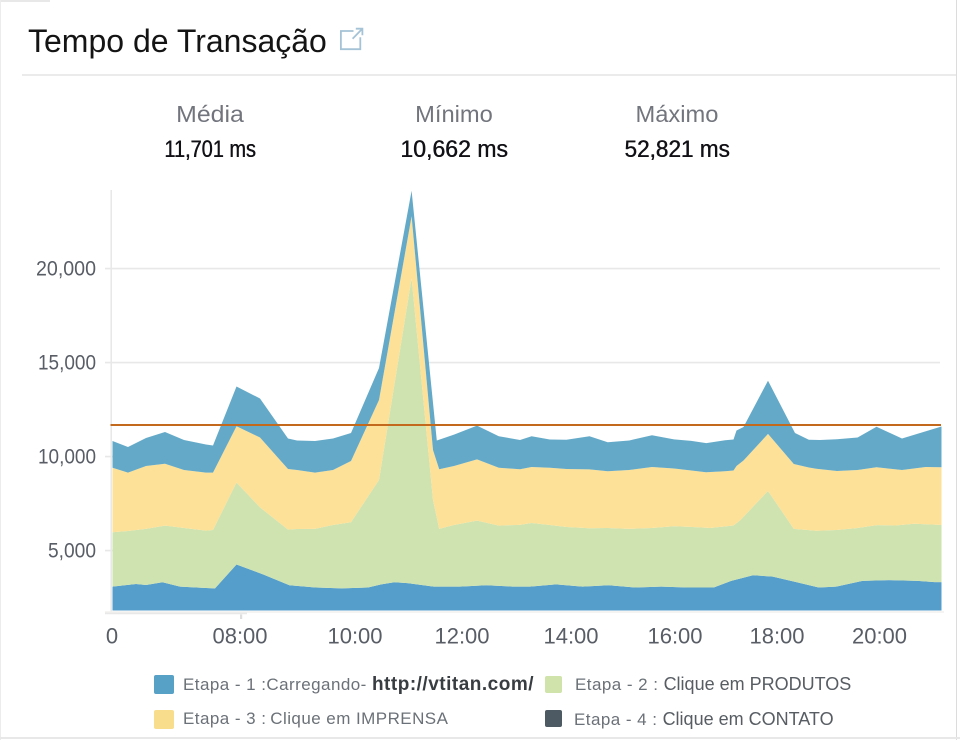 This screenshot has width=960, height=740. Describe the element at coordinates (66, 268) in the screenshot. I see `svg-text: 20,000` at that location.